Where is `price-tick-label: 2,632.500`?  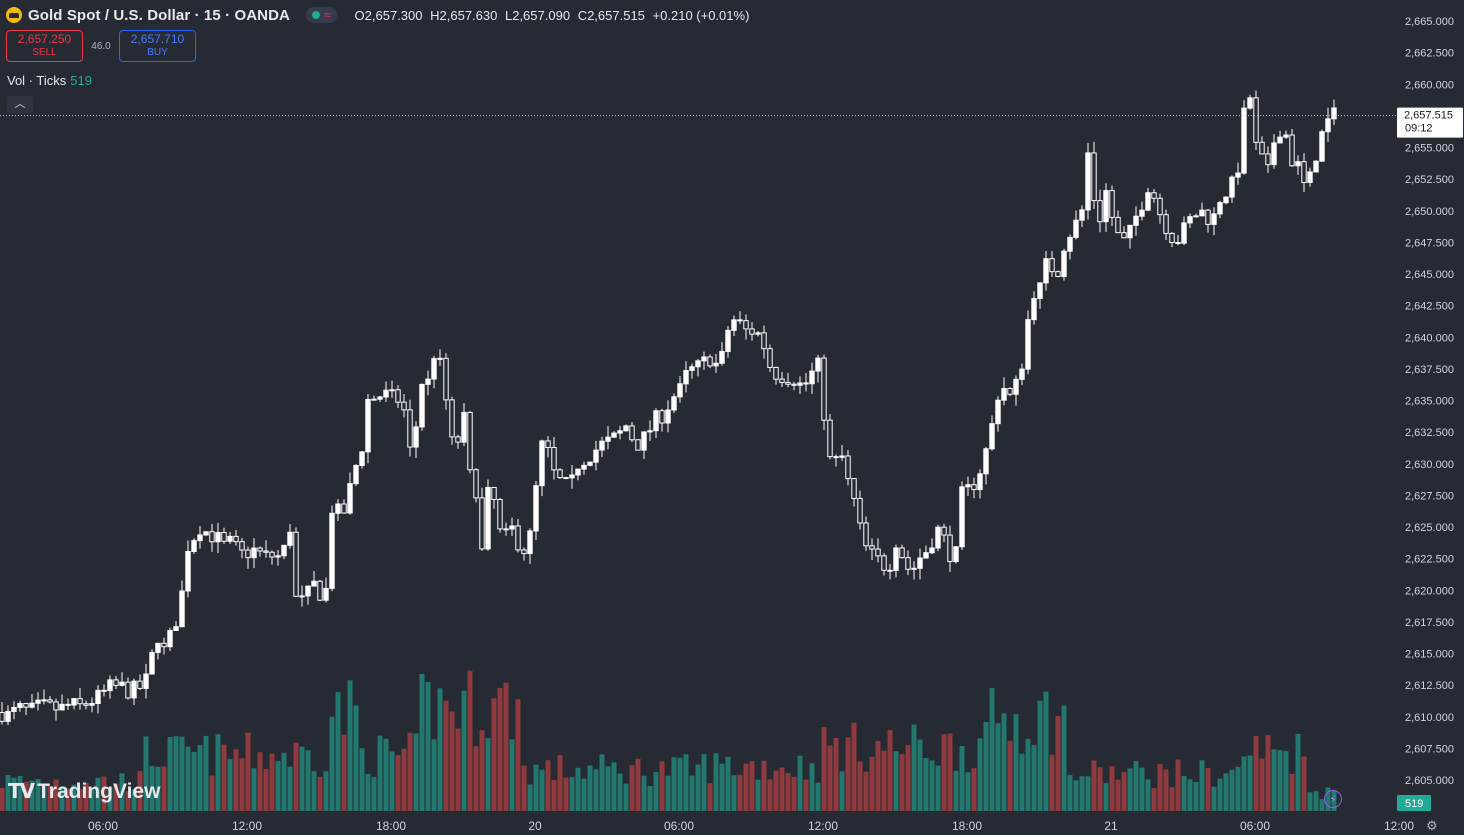 price-tick-label: 2,632.500 is located at coordinates (1429, 433).